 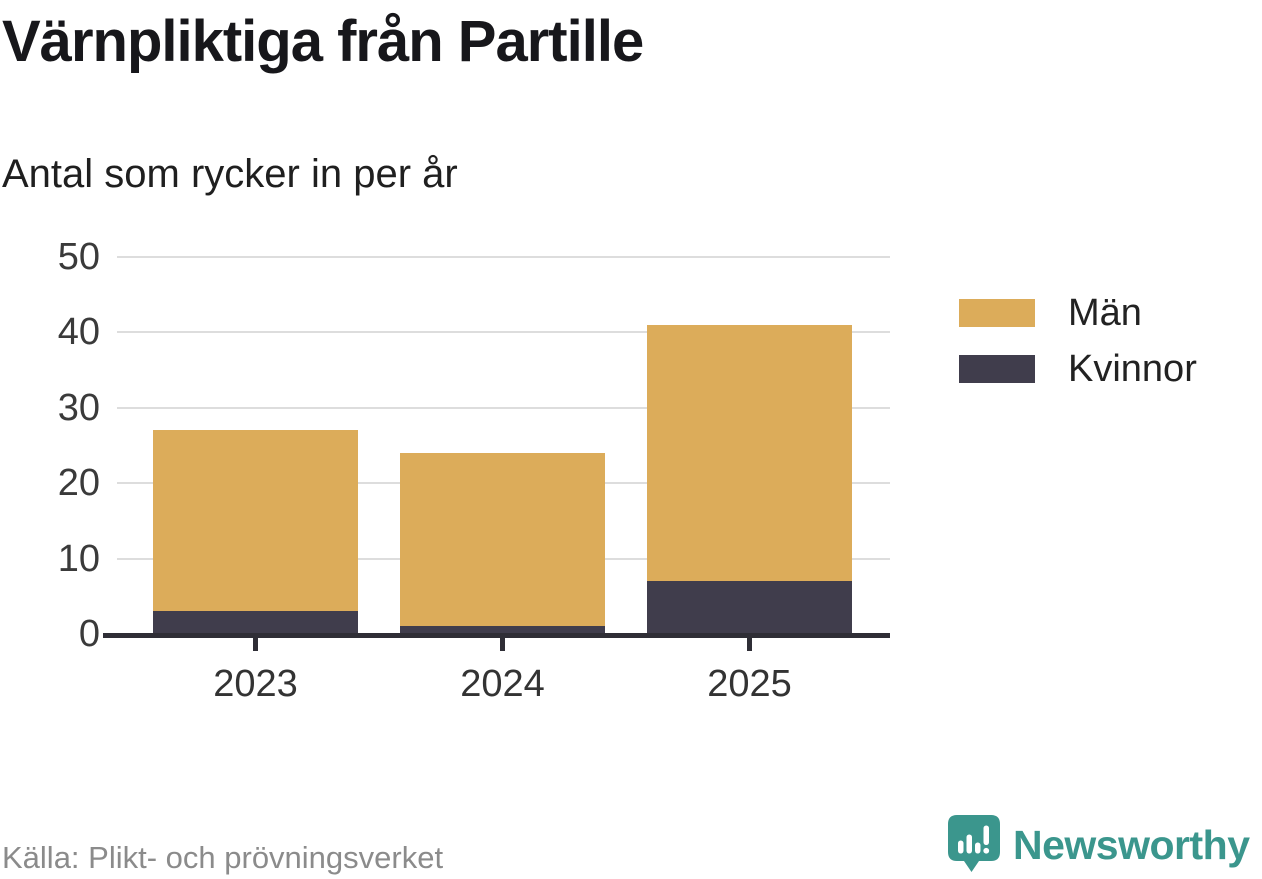 What do you see at coordinates (749, 453) in the screenshot?
I see `bar-segment-2025-män` at bounding box center [749, 453].